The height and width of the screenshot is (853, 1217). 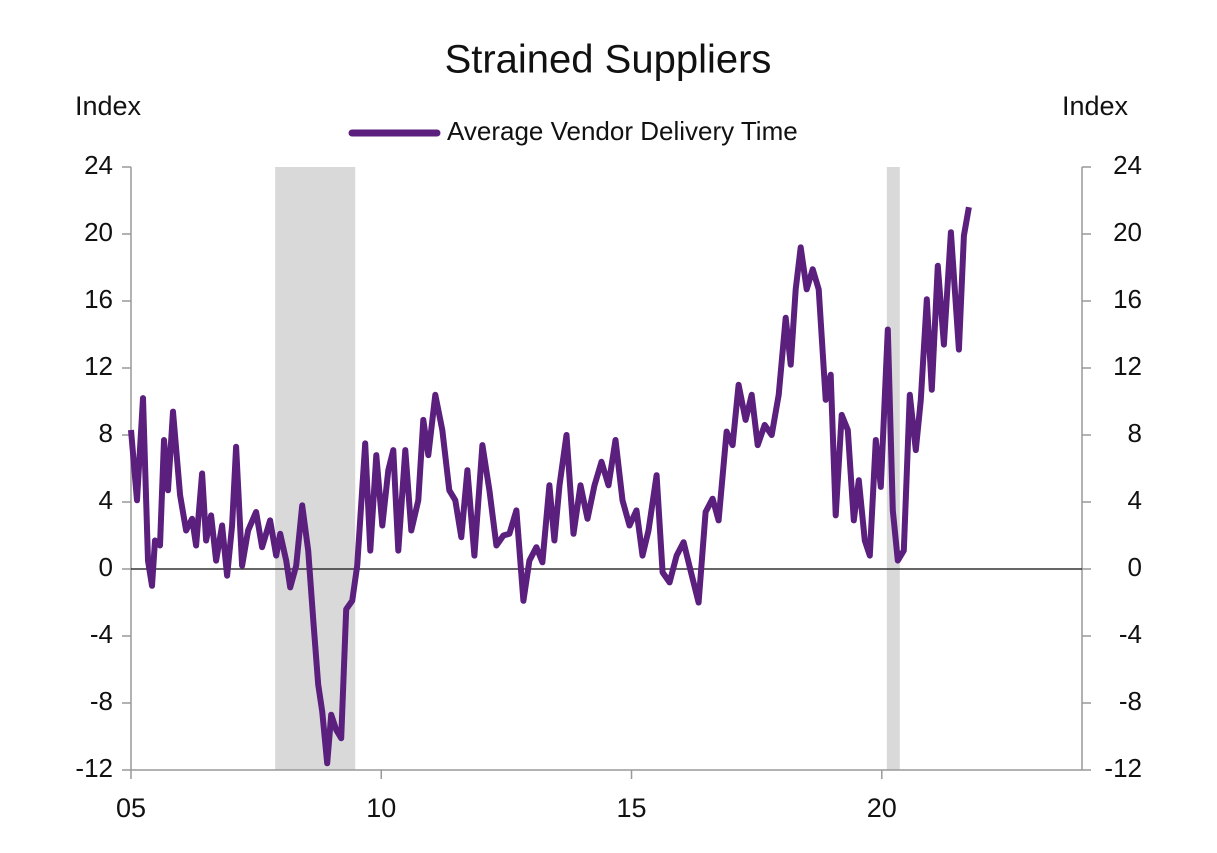 What do you see at coordinates (98, 165) in the screenshot?
I see `y-tick-label: 24` at bounding box center [98, 165].